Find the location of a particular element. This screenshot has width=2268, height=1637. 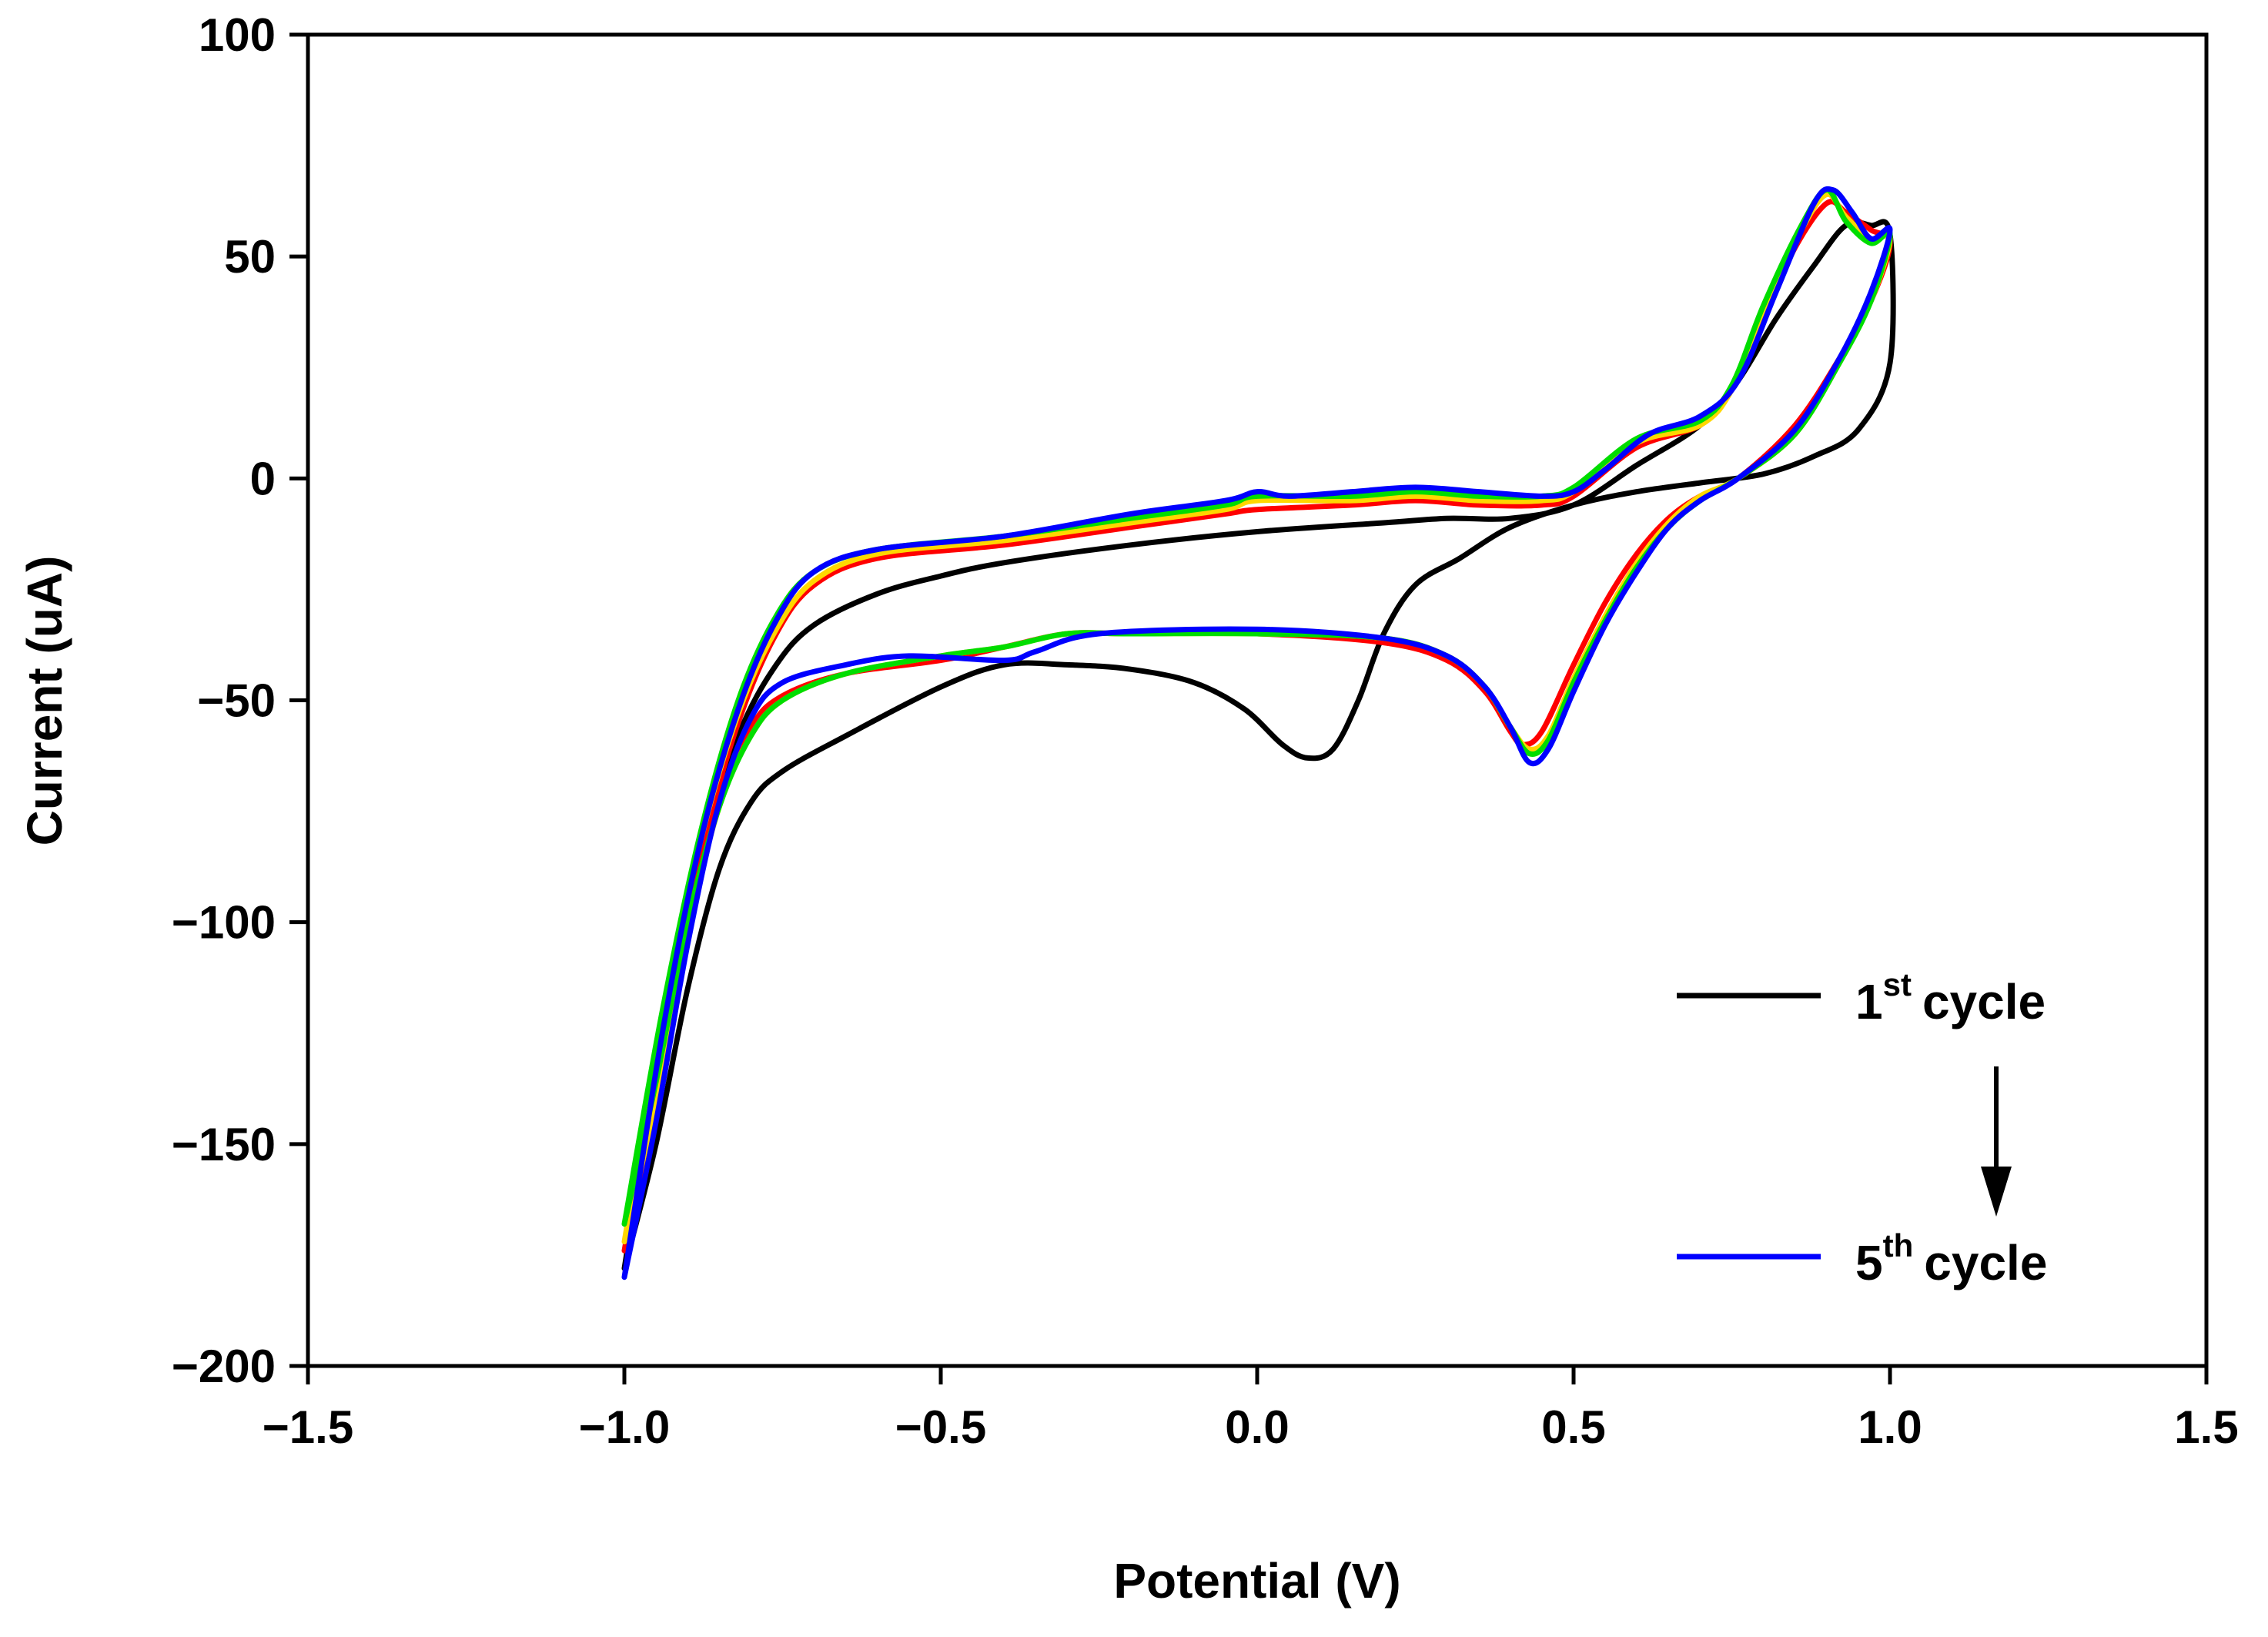

legend-label-5th-cycle: 5th cycle is located at coordinates (1951, 1259).